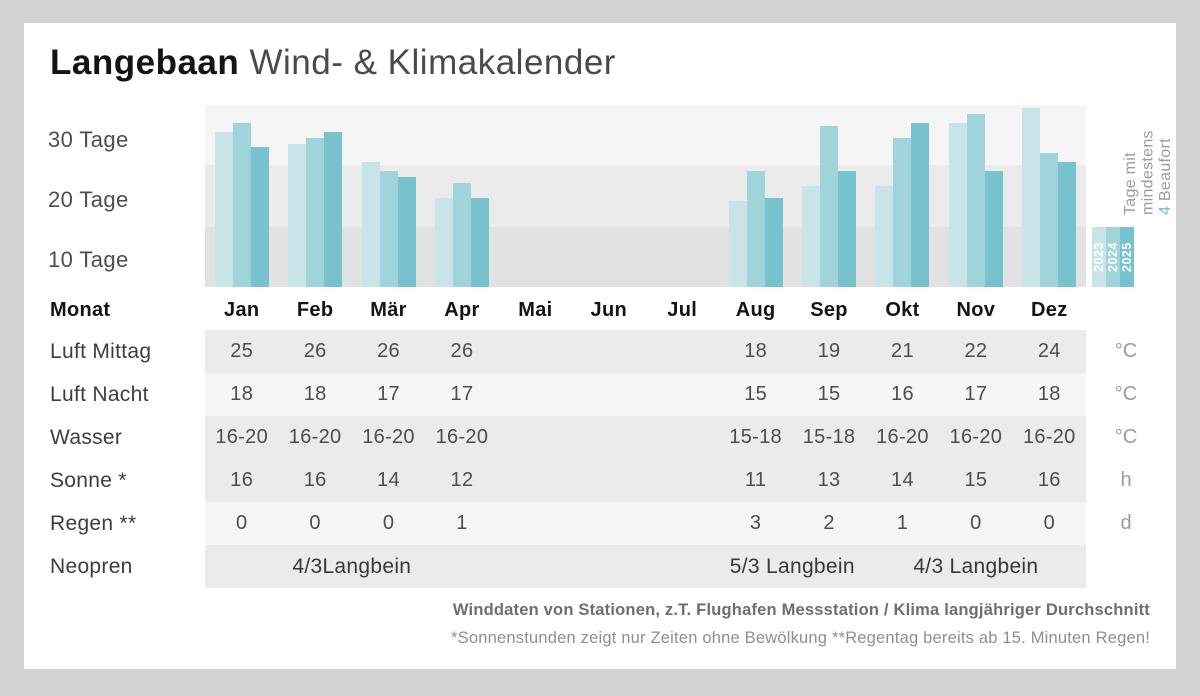 This screenshot has height=696, width=1200. Describe the element at coordinates (315, 437) in the screenshot. I see `wasser-feb: 16-20` at that location.